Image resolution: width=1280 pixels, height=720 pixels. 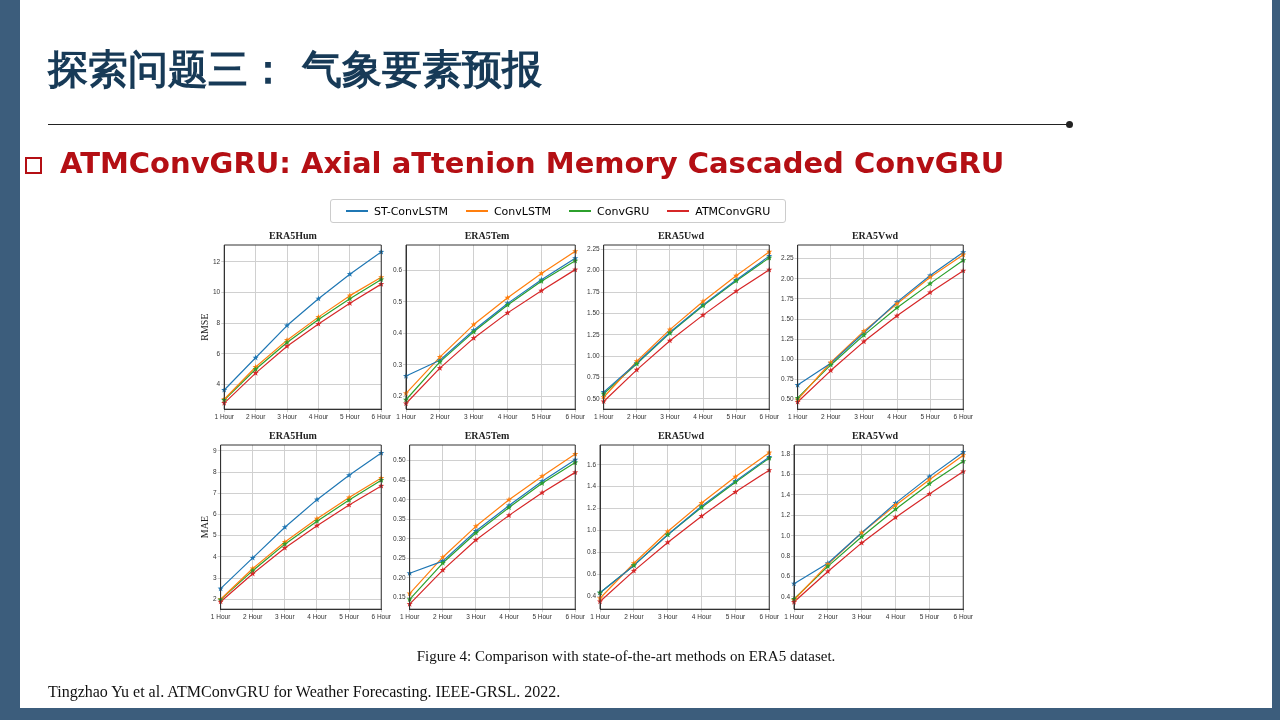 What do you see at coordinates (204, 527) in the screenshot?
I see `y-axis-title: MAE` at bounding box center [204, 527].